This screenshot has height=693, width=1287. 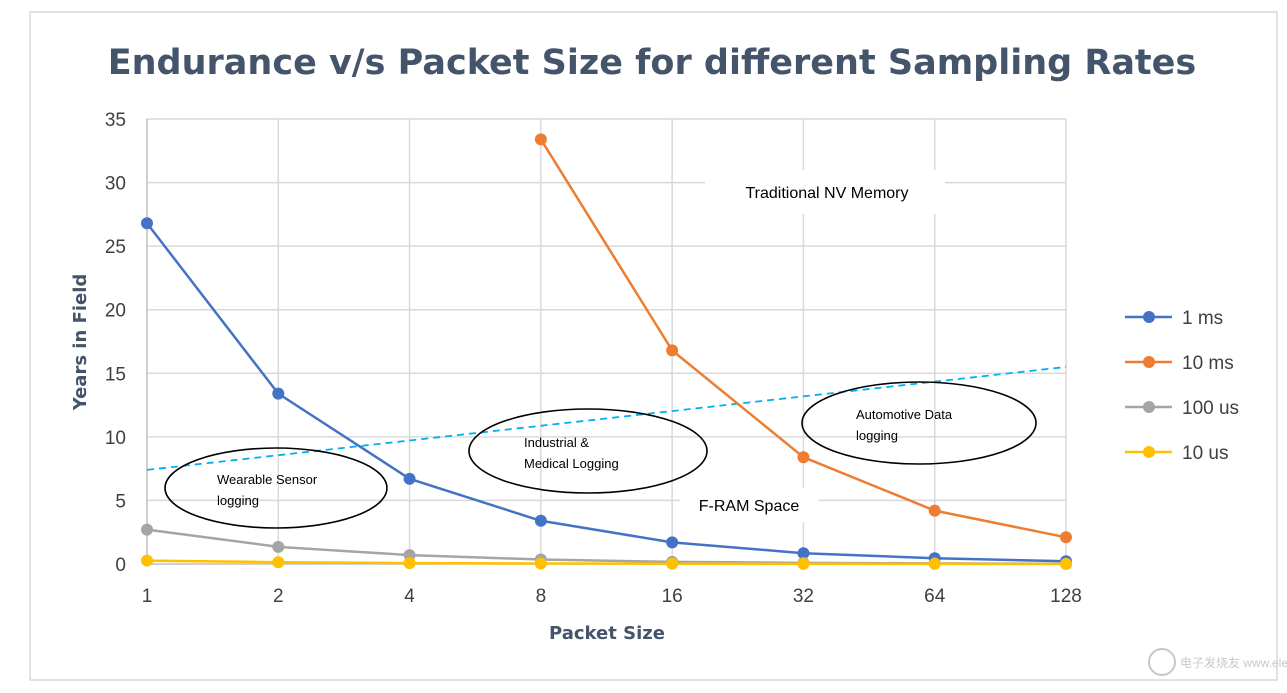 I want to click on y-tick-label: 15, so click(x=115, y=374).